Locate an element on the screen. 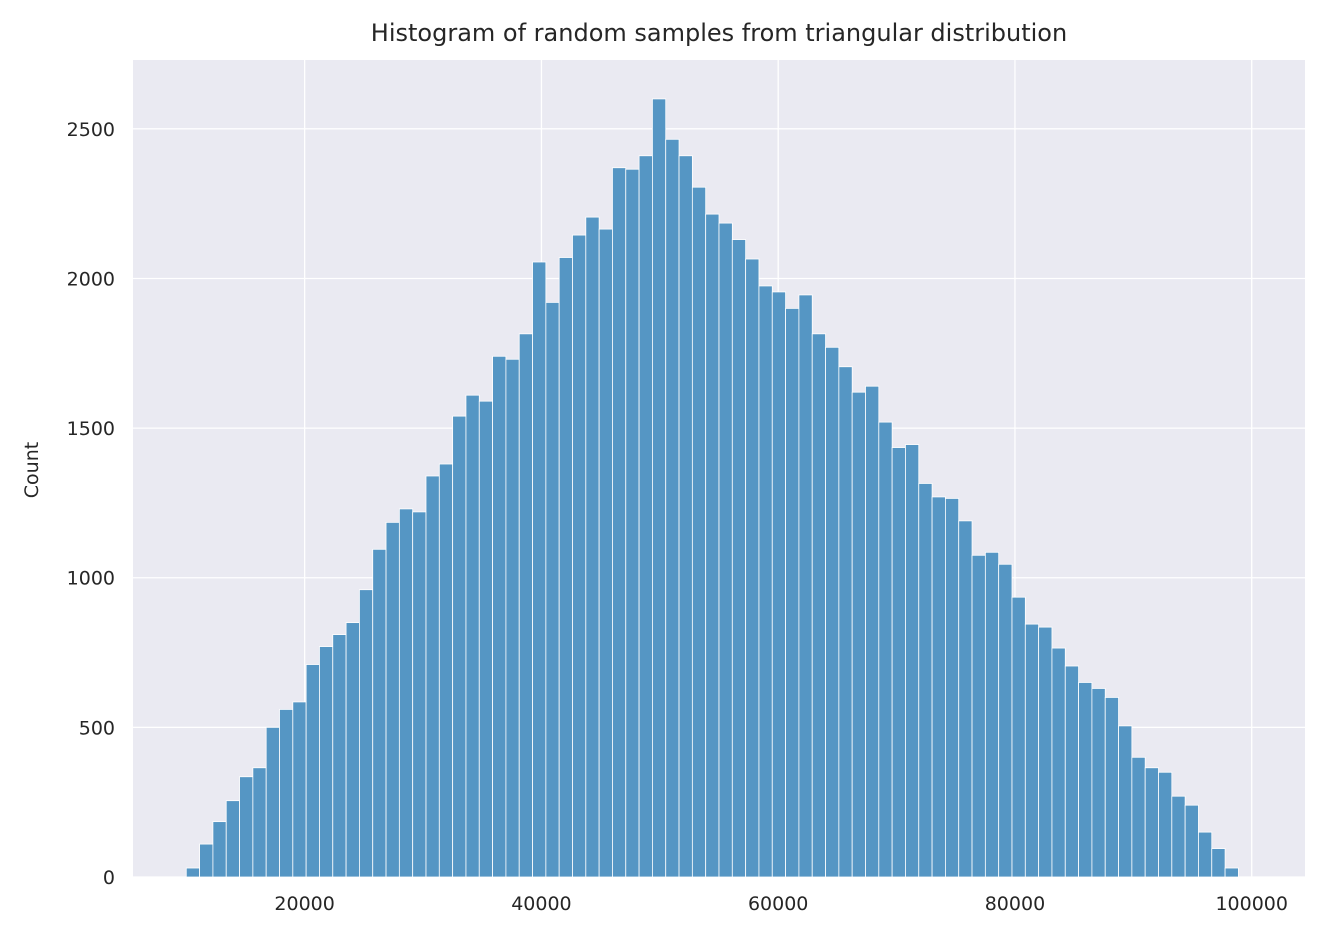 This screenshot has width=1325, height=939. y-tick-label-2: 1000 is located at coordinates (91, 579).